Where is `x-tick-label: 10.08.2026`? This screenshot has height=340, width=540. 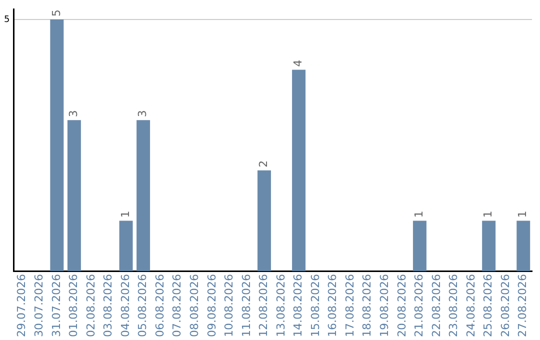
x-tick-label: 10.08.2026 is located at coordinates (229, 306).